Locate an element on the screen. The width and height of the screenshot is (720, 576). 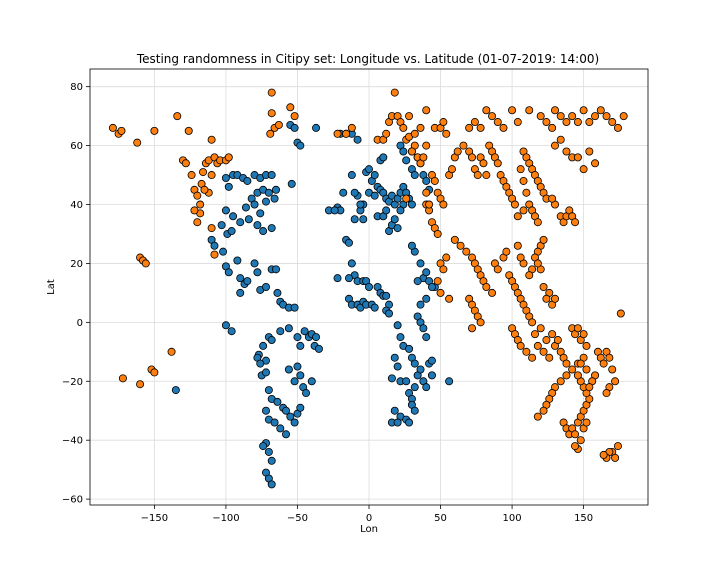
x-tick-label: 50 is located at coordinates (440, 518).